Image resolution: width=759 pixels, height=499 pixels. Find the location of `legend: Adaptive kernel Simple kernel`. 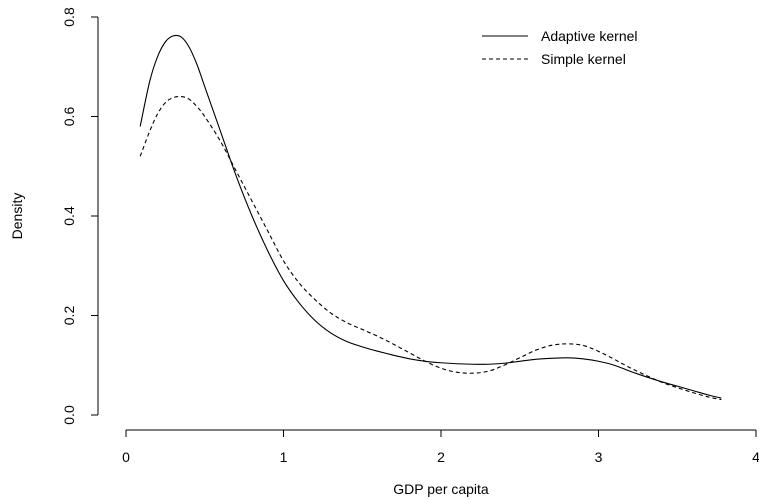

legend: Adaptive kernel Simple kernel is located at coordinates (560, 47).